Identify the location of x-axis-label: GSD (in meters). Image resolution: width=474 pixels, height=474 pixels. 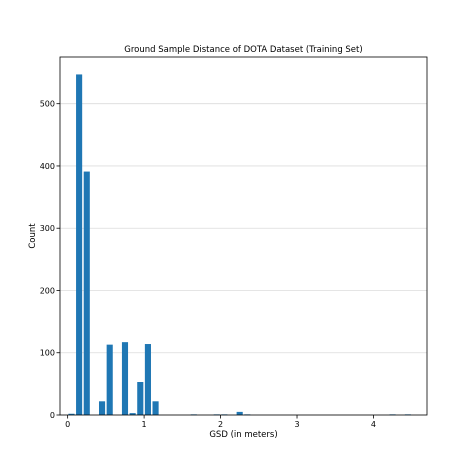
(243, 435).